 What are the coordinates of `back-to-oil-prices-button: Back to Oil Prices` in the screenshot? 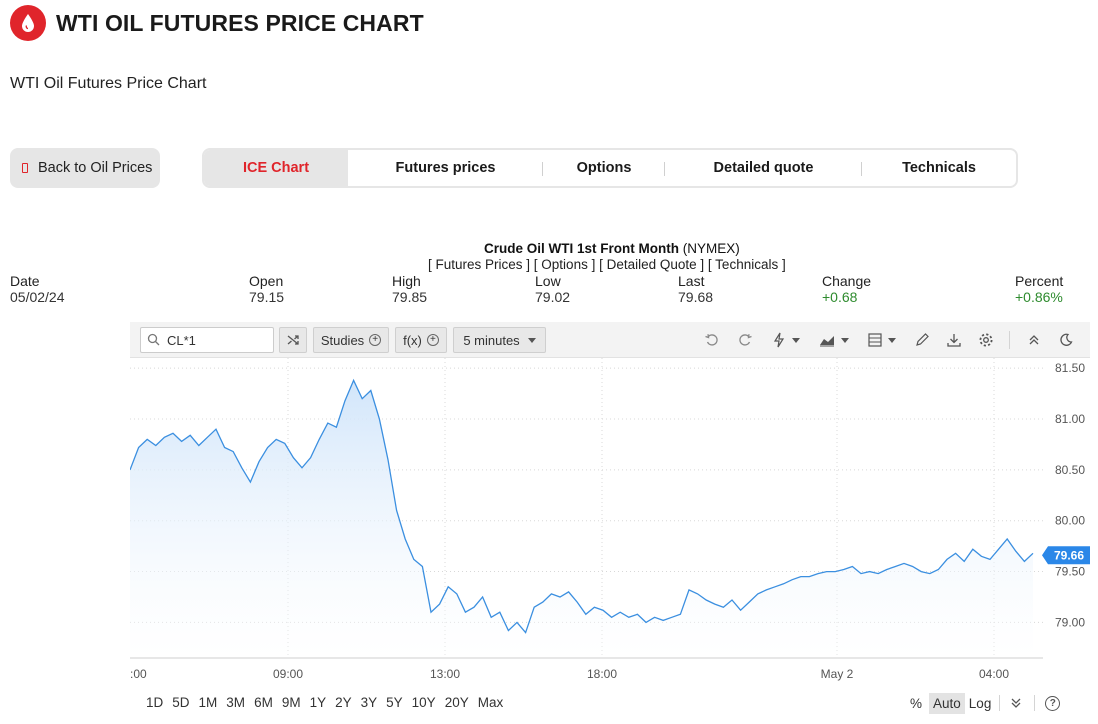 It's located at (85, 168).